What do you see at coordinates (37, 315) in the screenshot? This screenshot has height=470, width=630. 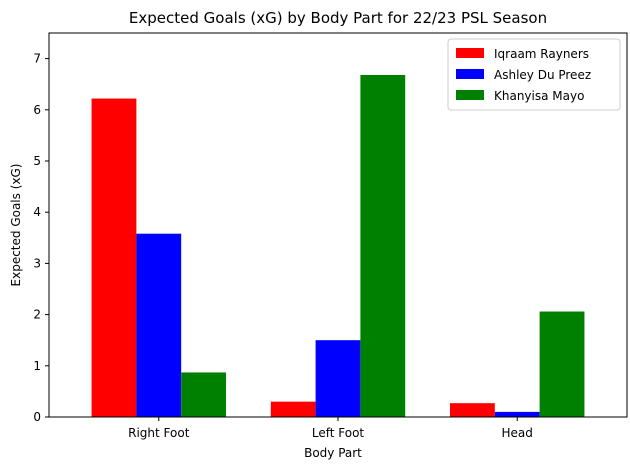 I see `y-tick-label: 2` at bounding box center [37, 315].